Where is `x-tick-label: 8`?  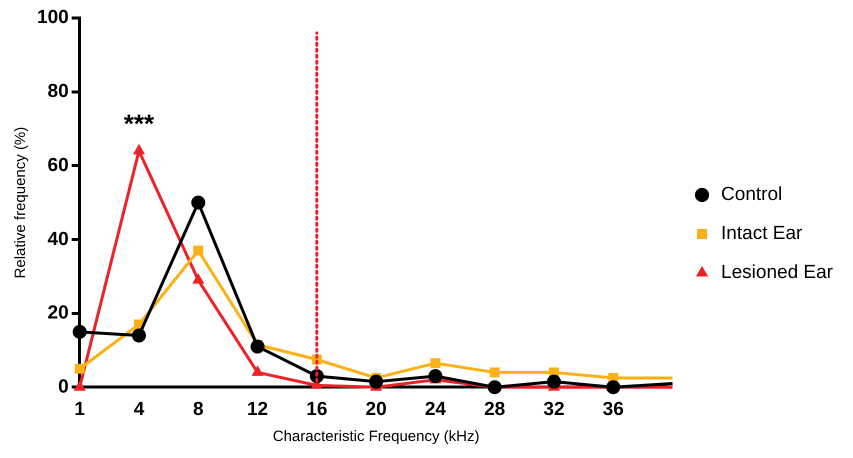
x-tick-label: 8 is located at coordinates (198, 409).